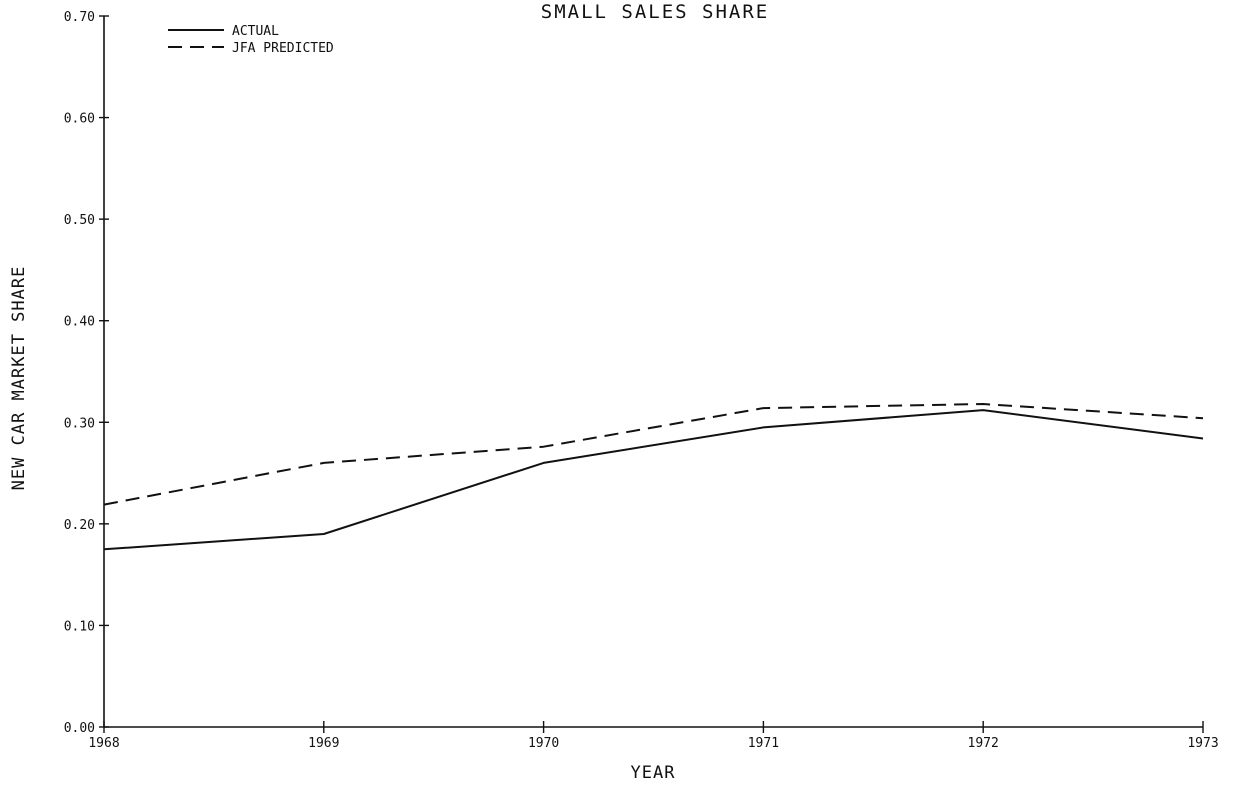  What do you see at coordinates (79, 119) in the screenshot?
I see `y-tick-label: 0.60` at bounding box center [79, 119].